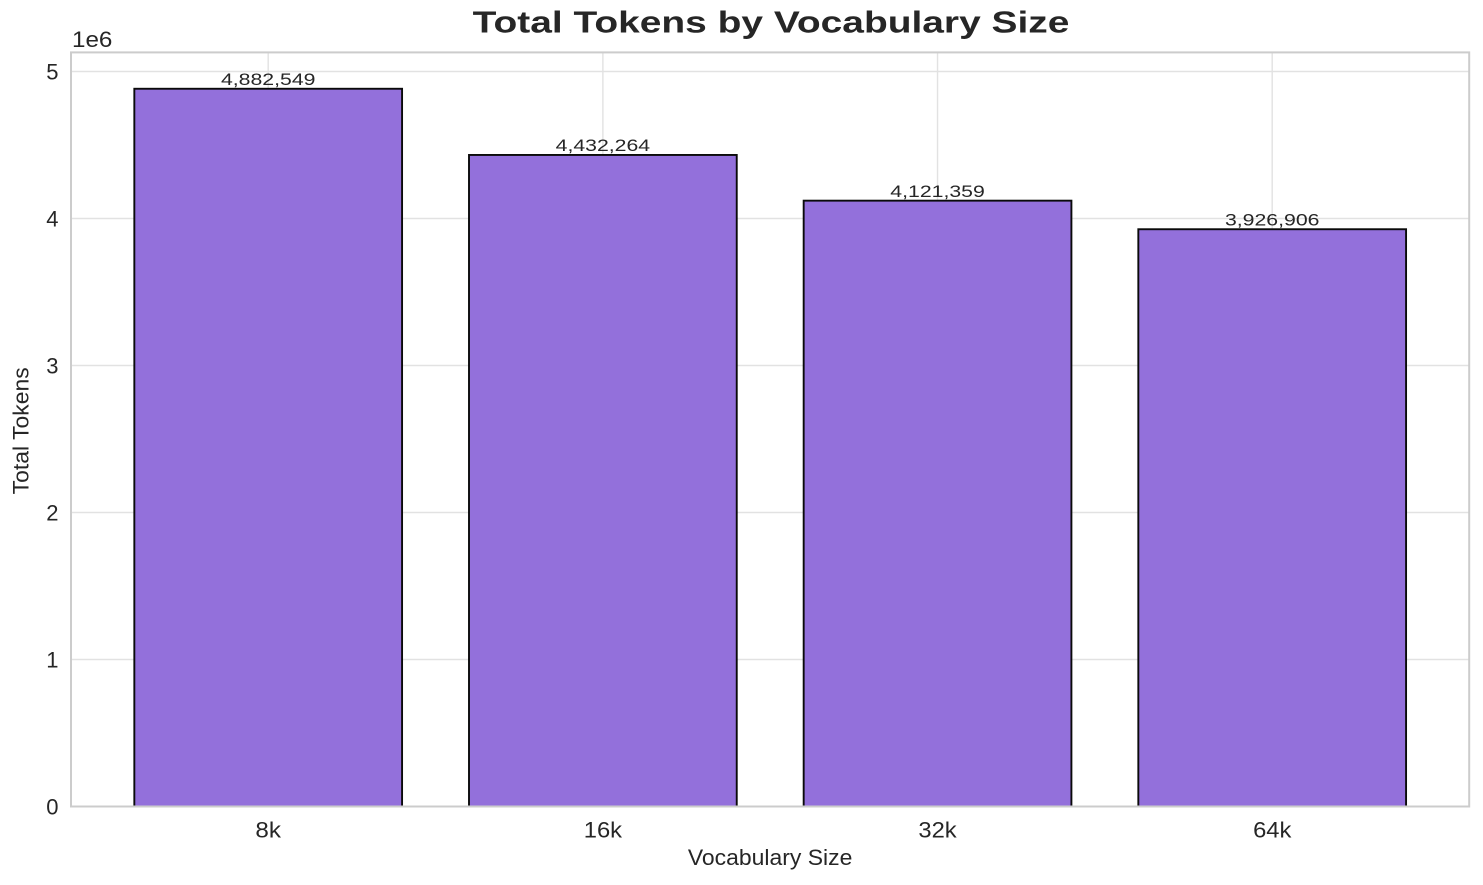 The width and height of the screenshot is (1483, 885). I want to click on svg-text: 0, so click(52, 807).